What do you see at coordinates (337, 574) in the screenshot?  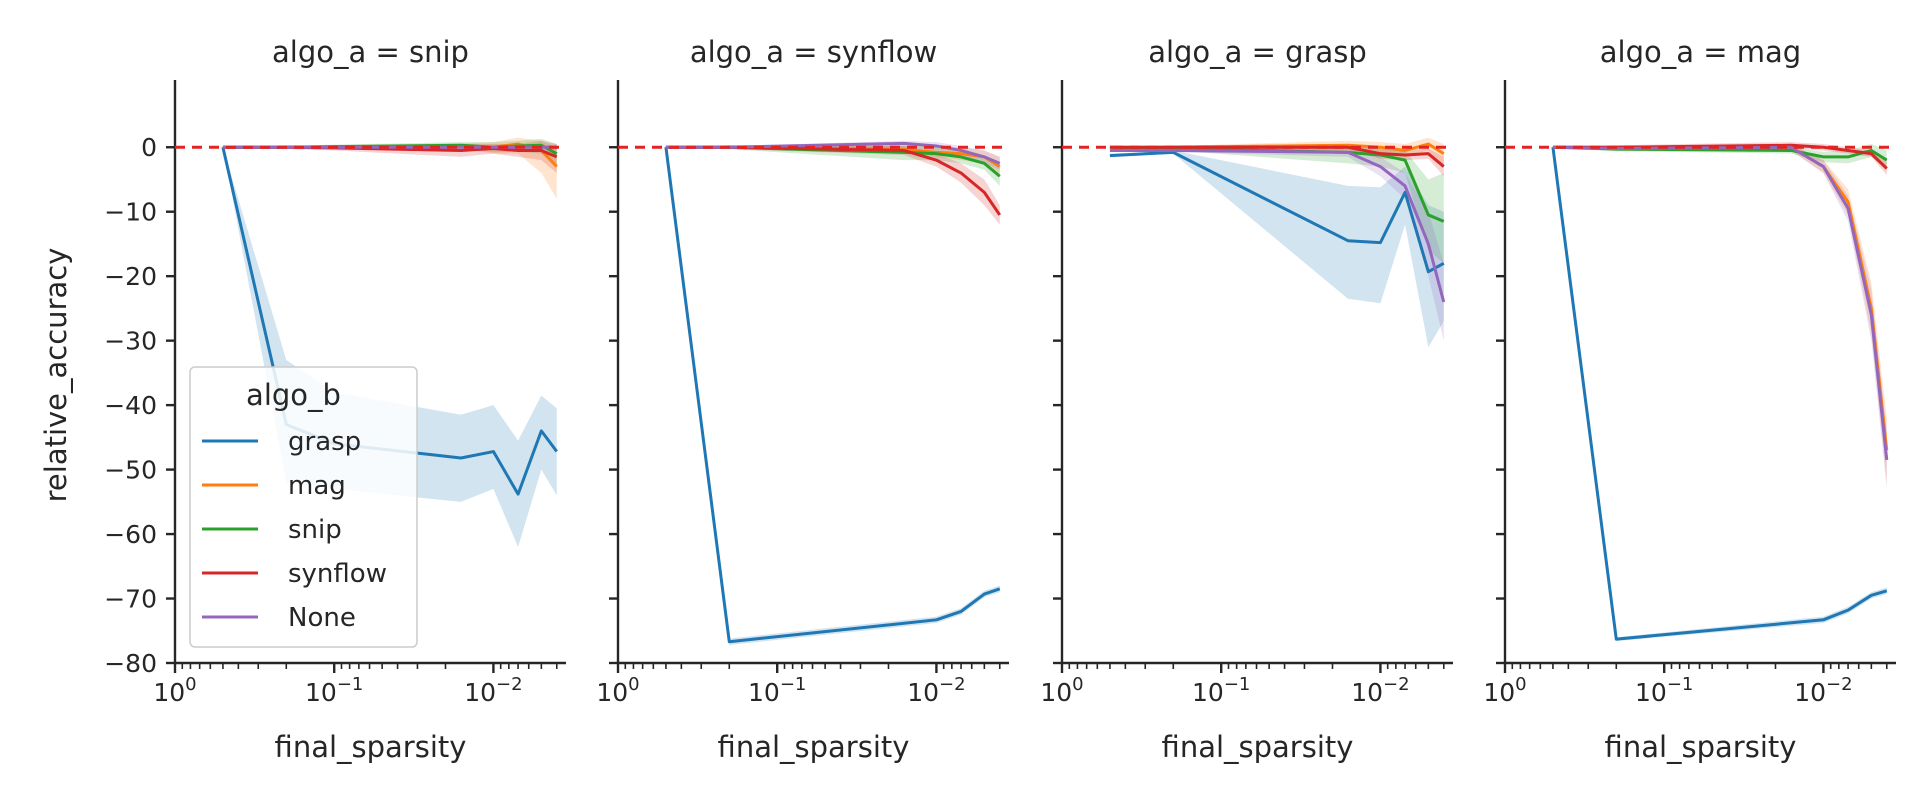 I see `legend-label-synflow: synflow` at bounding box center [337, 574].